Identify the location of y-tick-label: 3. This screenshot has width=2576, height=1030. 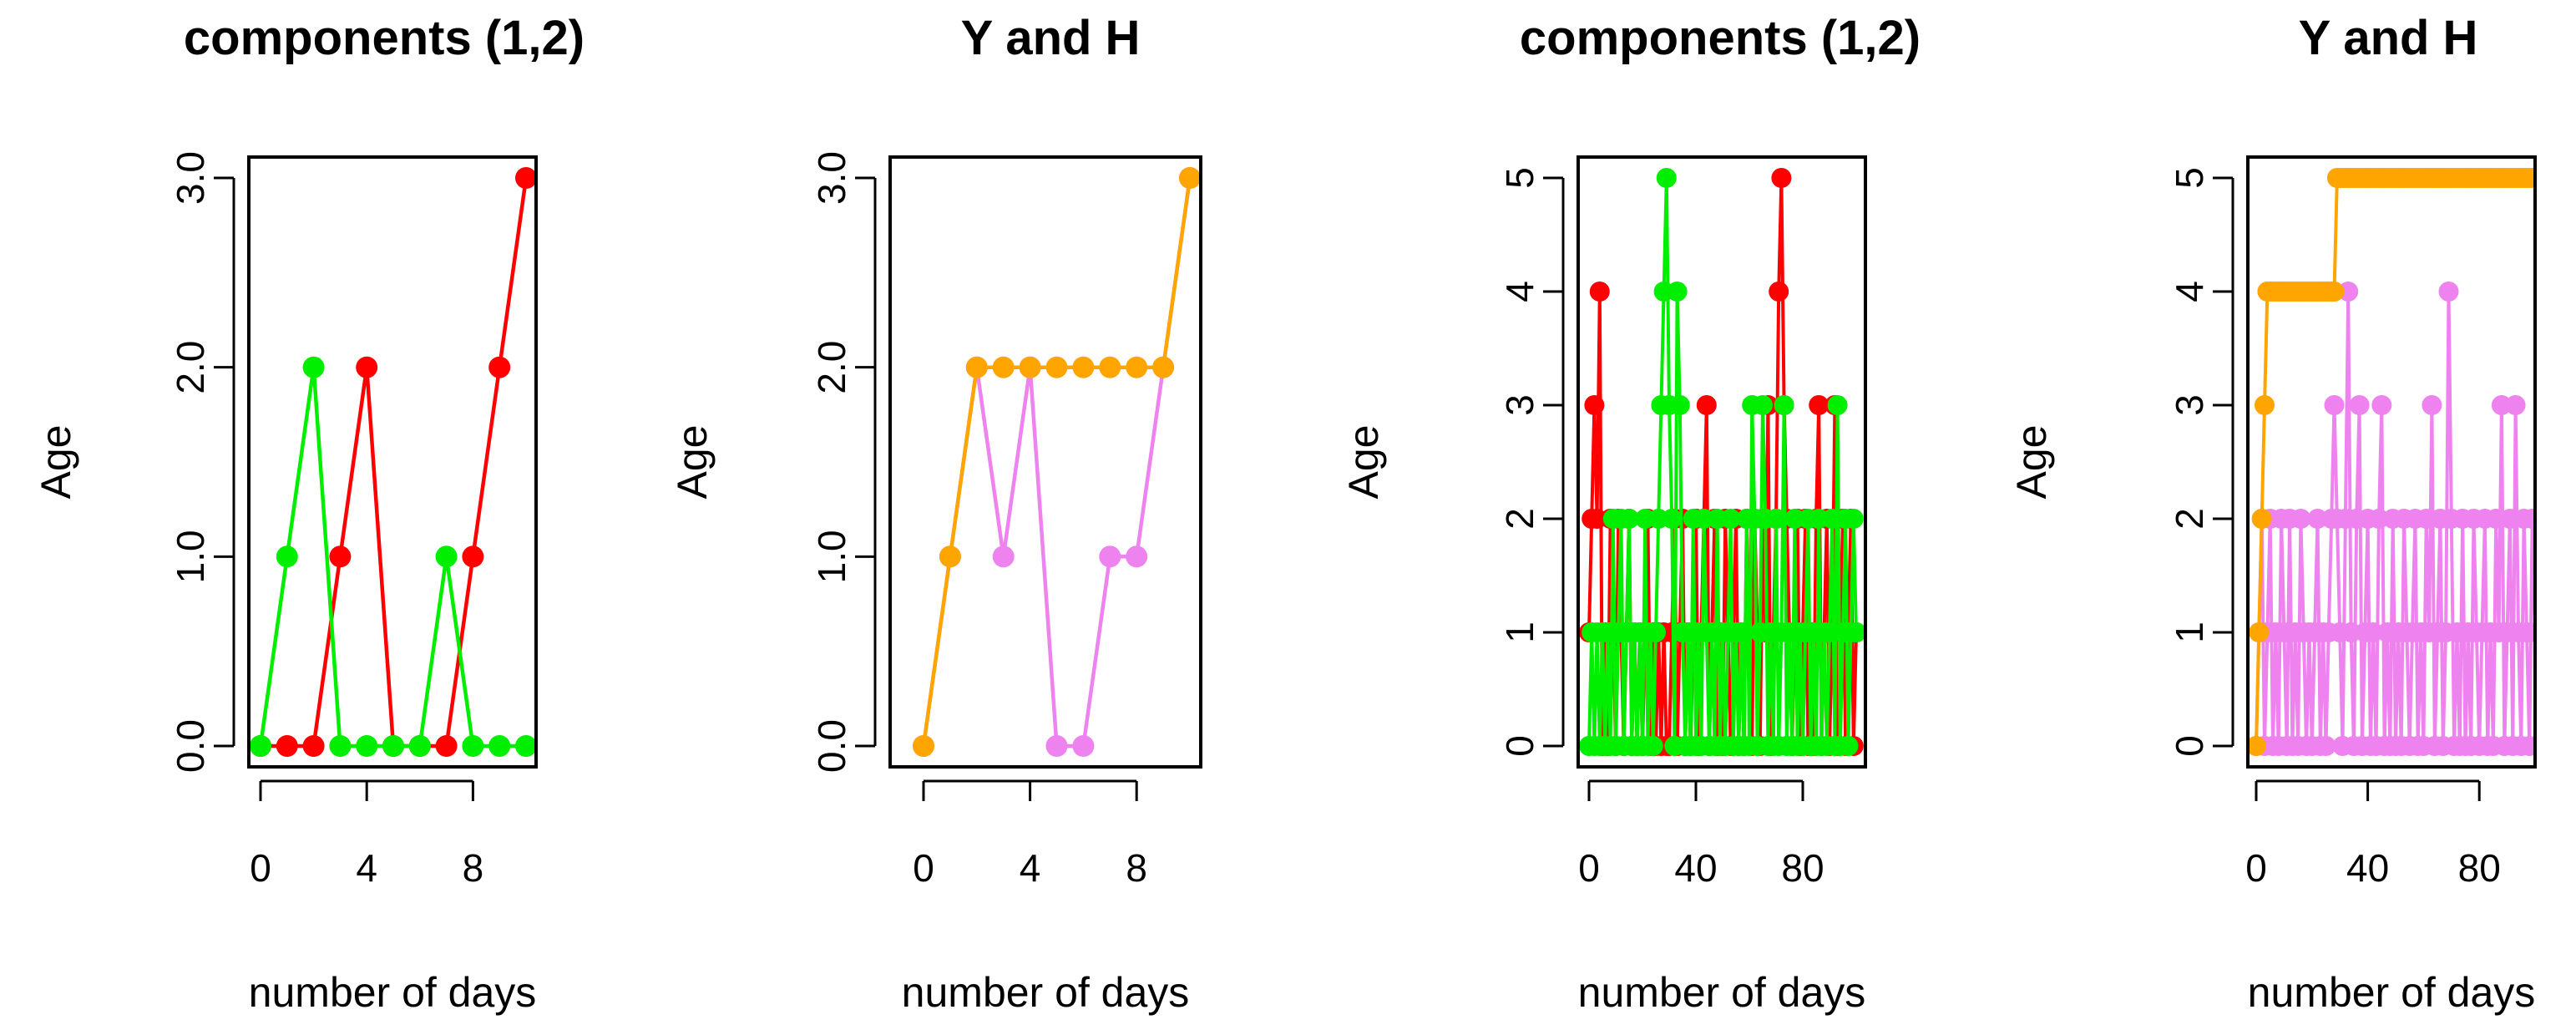
(2189, 405).